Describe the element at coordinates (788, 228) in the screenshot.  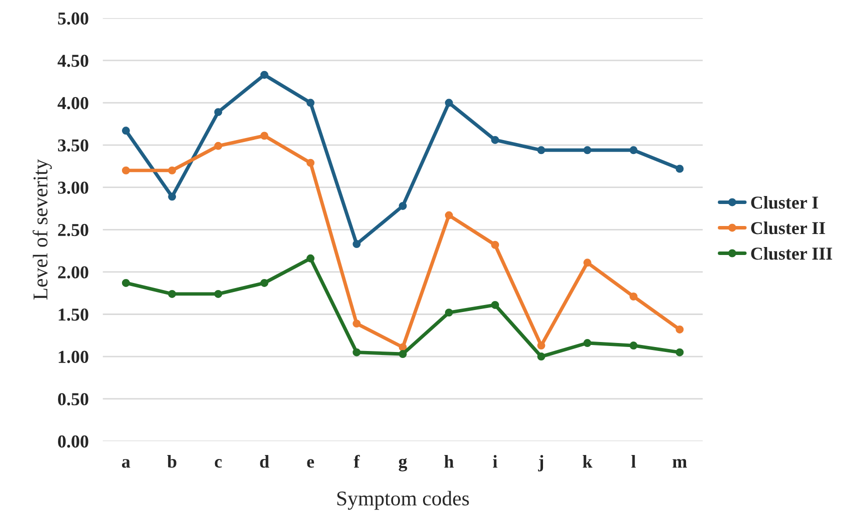
I see `legend-label: Cluster II` at that location.